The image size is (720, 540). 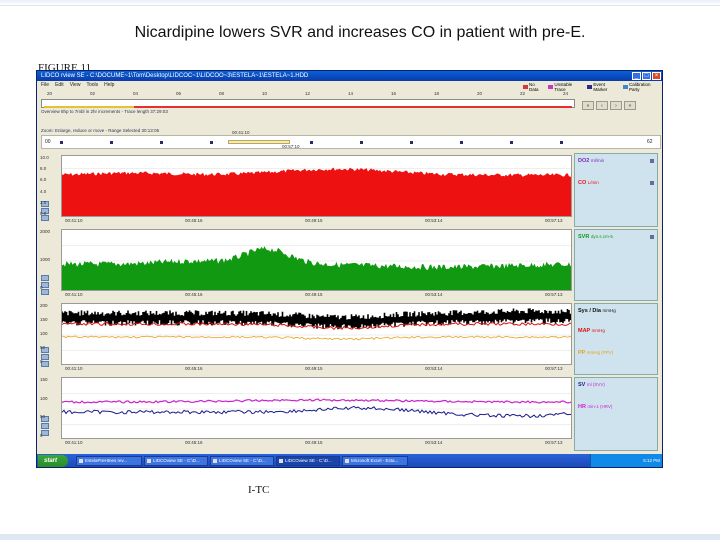 I want to click on y-tick-label: 4.0, so click(x=43, y=191).